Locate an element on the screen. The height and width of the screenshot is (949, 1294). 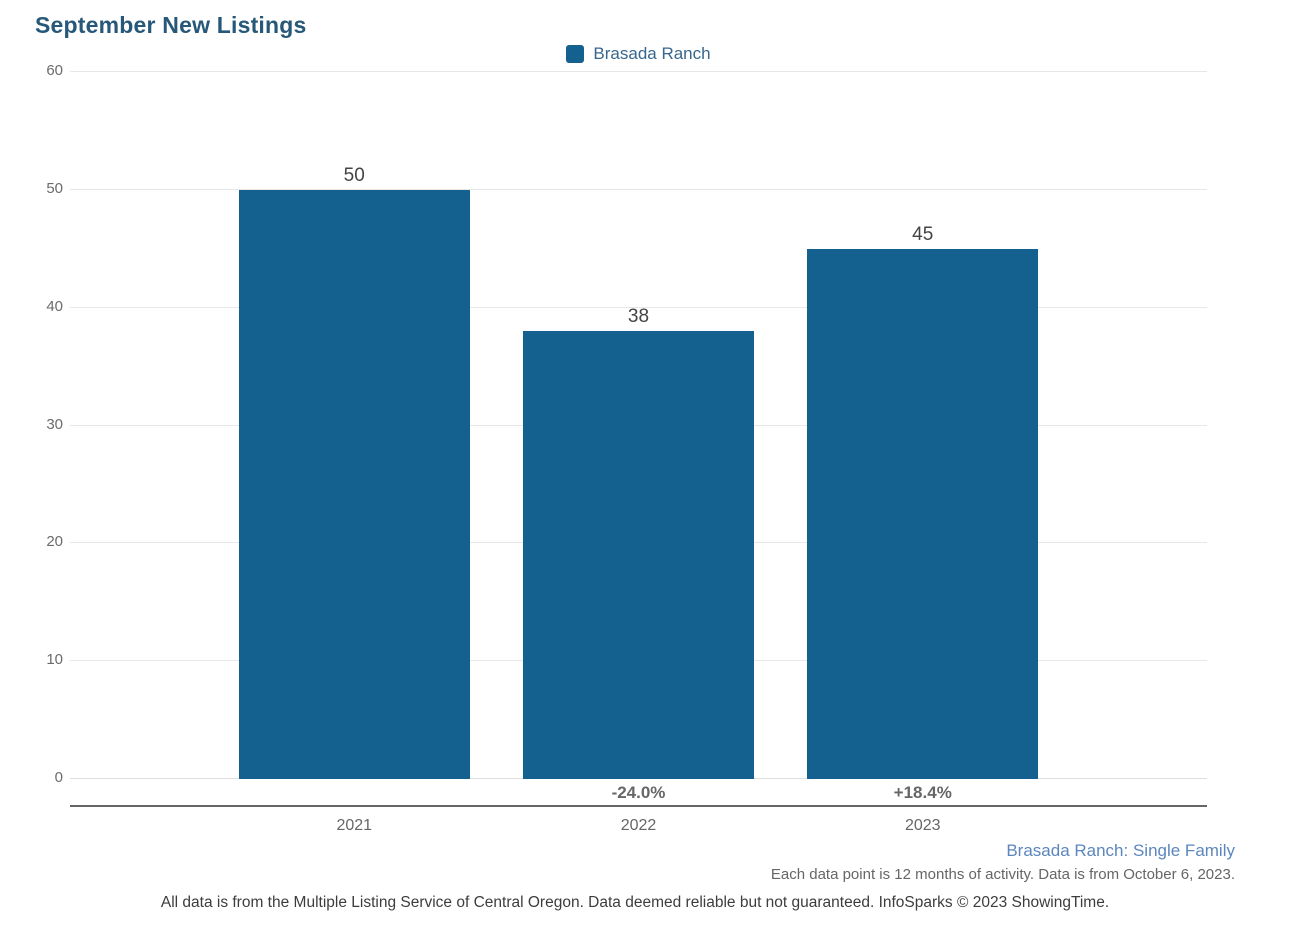
y-tick-label-50: 50 is located at coordinates (54, 188).